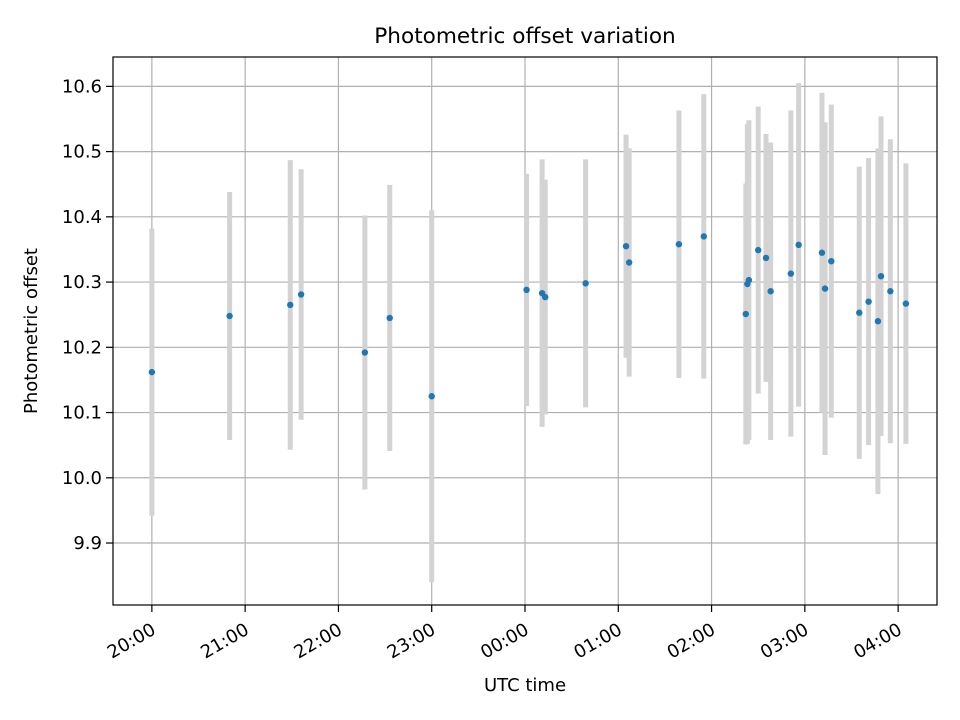 The image size is (960, 720). What do you see at coordinates (82, 282) in the screenshot?
I see `y-tick-label: 10.3` at bounding box center [82, 282].